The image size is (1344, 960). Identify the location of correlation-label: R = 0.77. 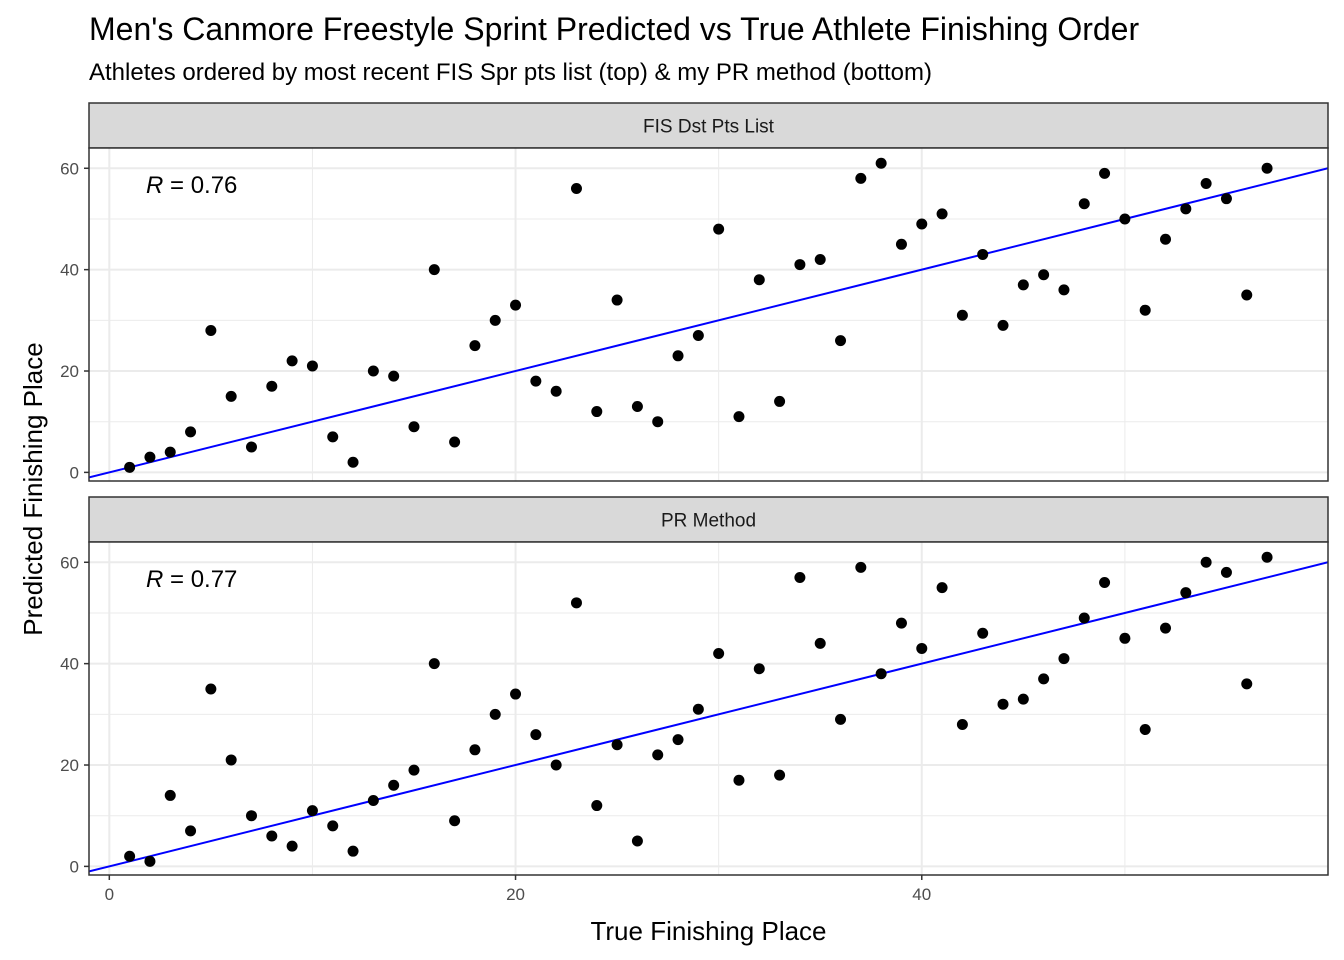
(191, 579).